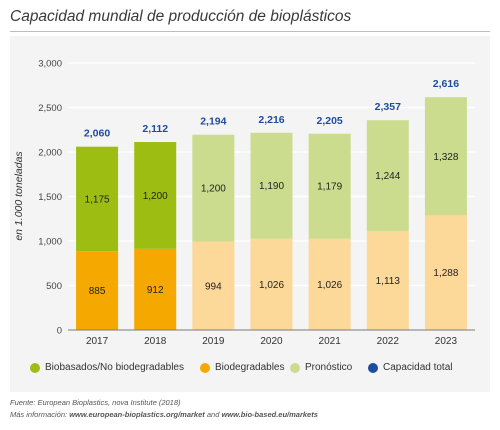 The width and height of the screenshot is (500, 430). I want to click on x-tick-label: 2018, so click(155, 341).